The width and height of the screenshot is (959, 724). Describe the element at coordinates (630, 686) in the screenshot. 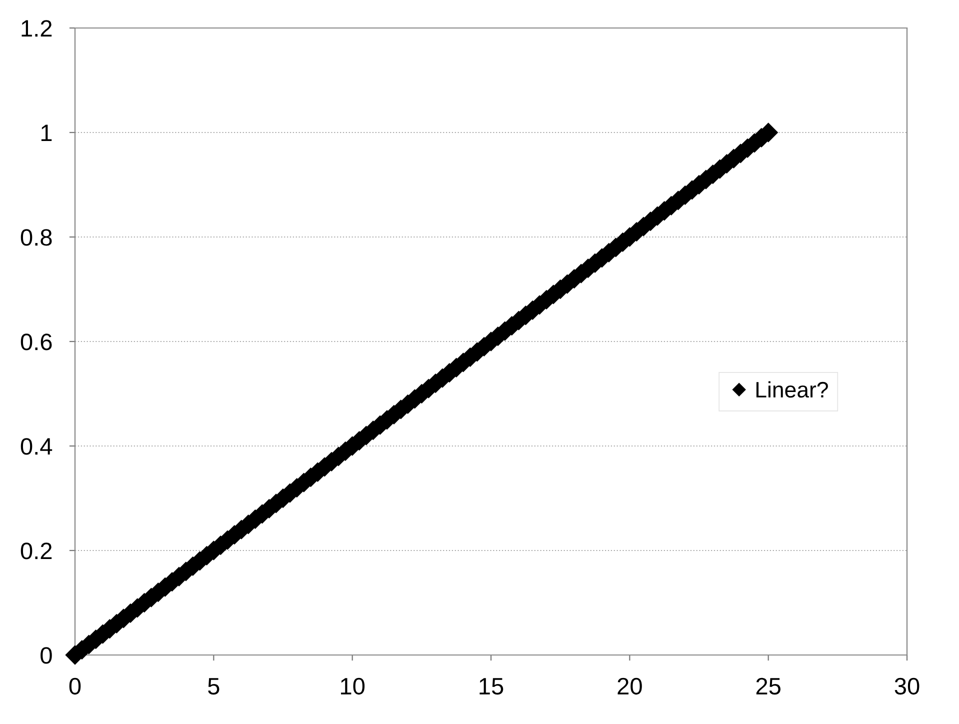

I see `x-tick-label: 20` at that location.